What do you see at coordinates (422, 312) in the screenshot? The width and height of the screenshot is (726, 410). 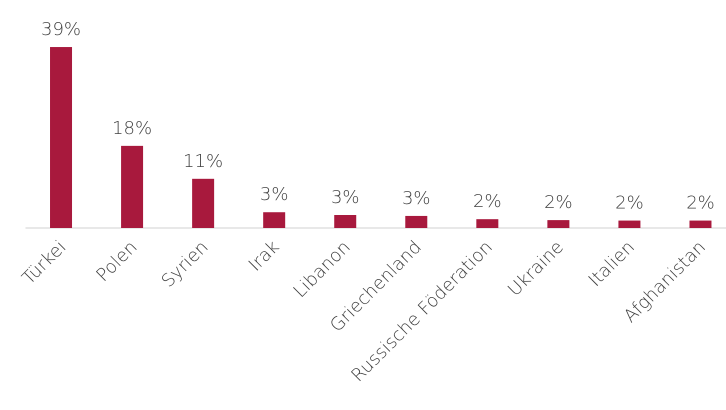 I see `x-tick-label: Russische Föderation` at bounding box center [422, 312].